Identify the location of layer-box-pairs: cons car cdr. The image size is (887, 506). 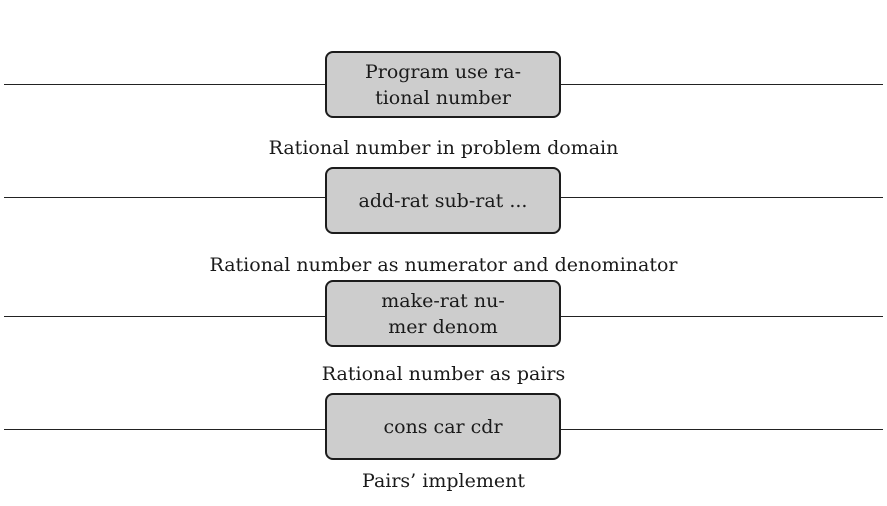
(443, 426).